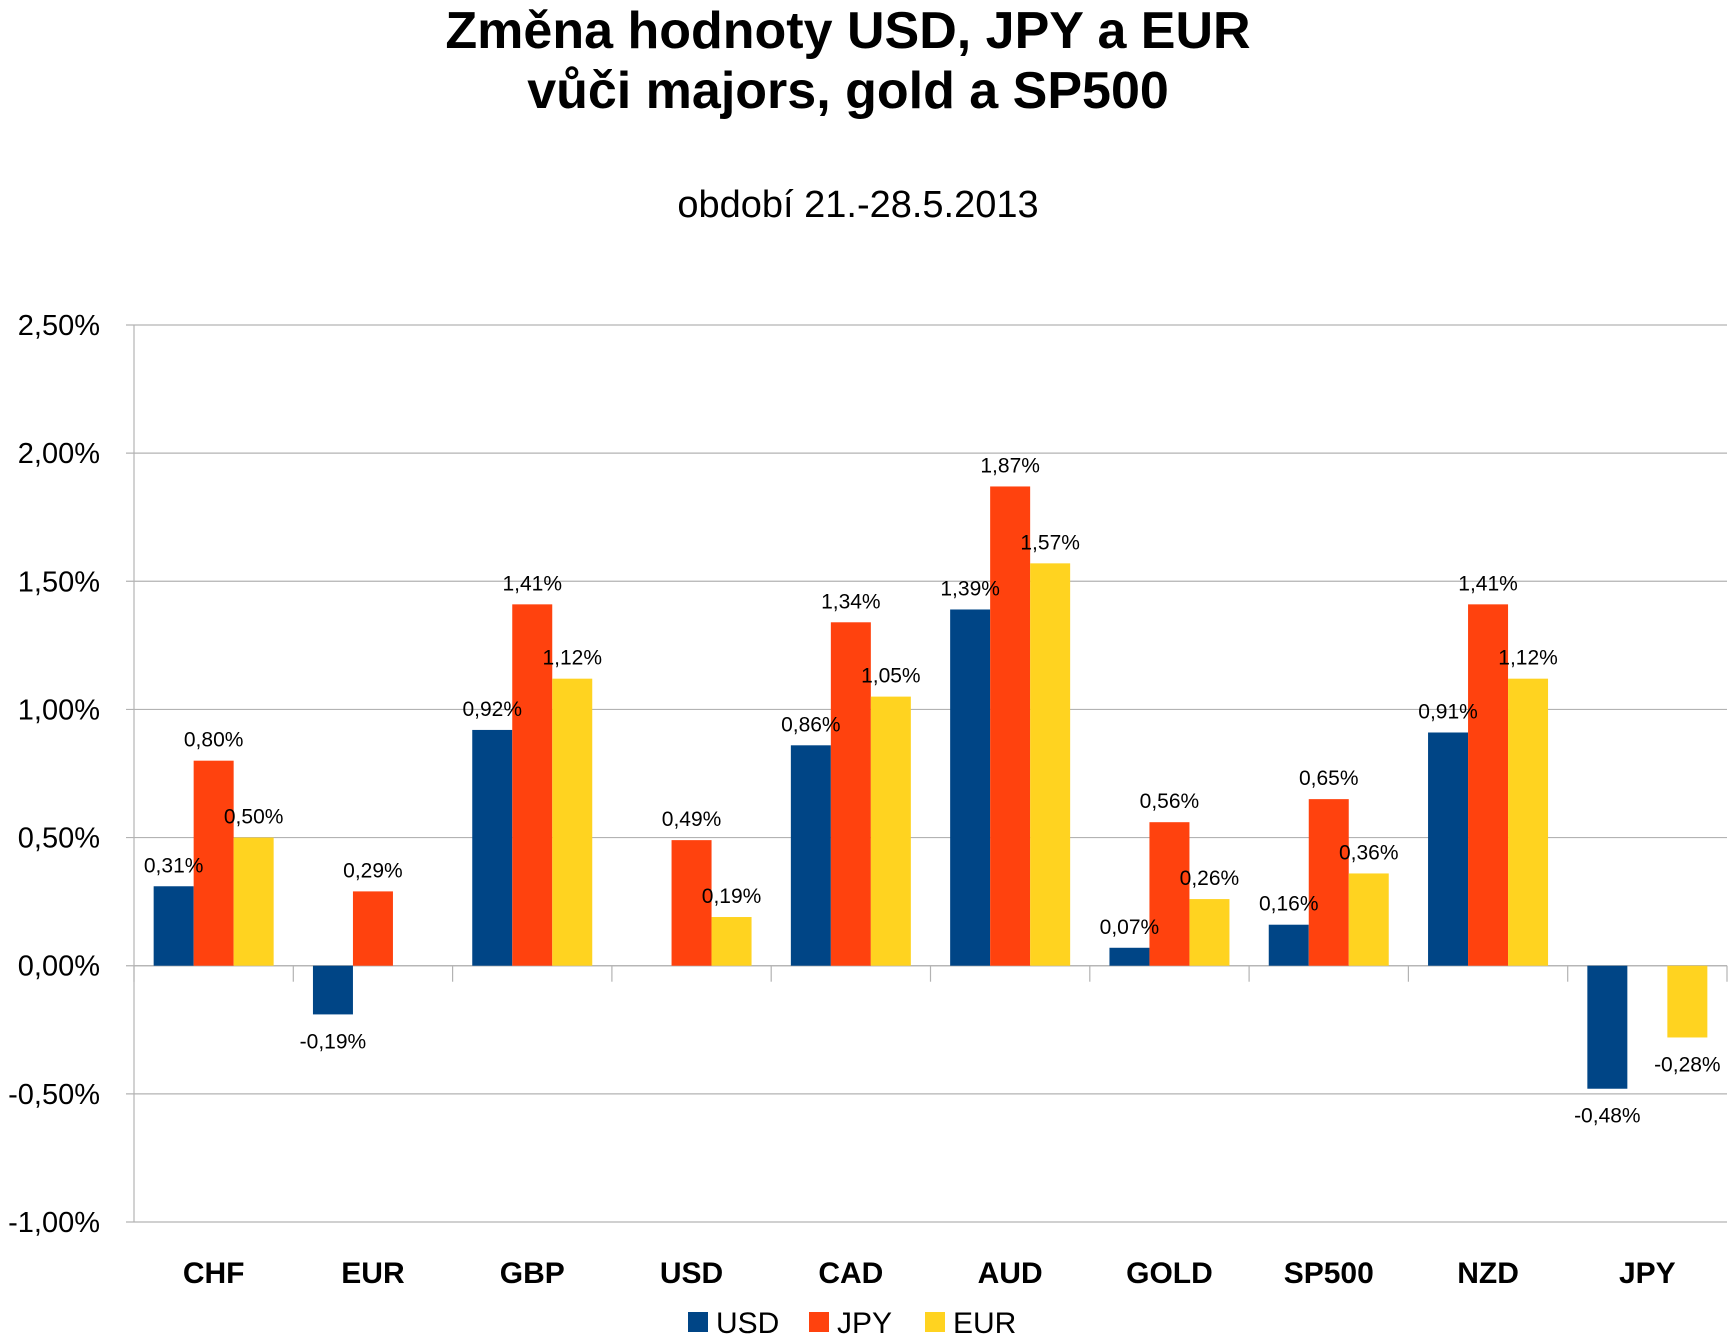 This screenshot has width=1728, height=1338. I want to click on legend: USD JPY EUR, so click(852, 1322).